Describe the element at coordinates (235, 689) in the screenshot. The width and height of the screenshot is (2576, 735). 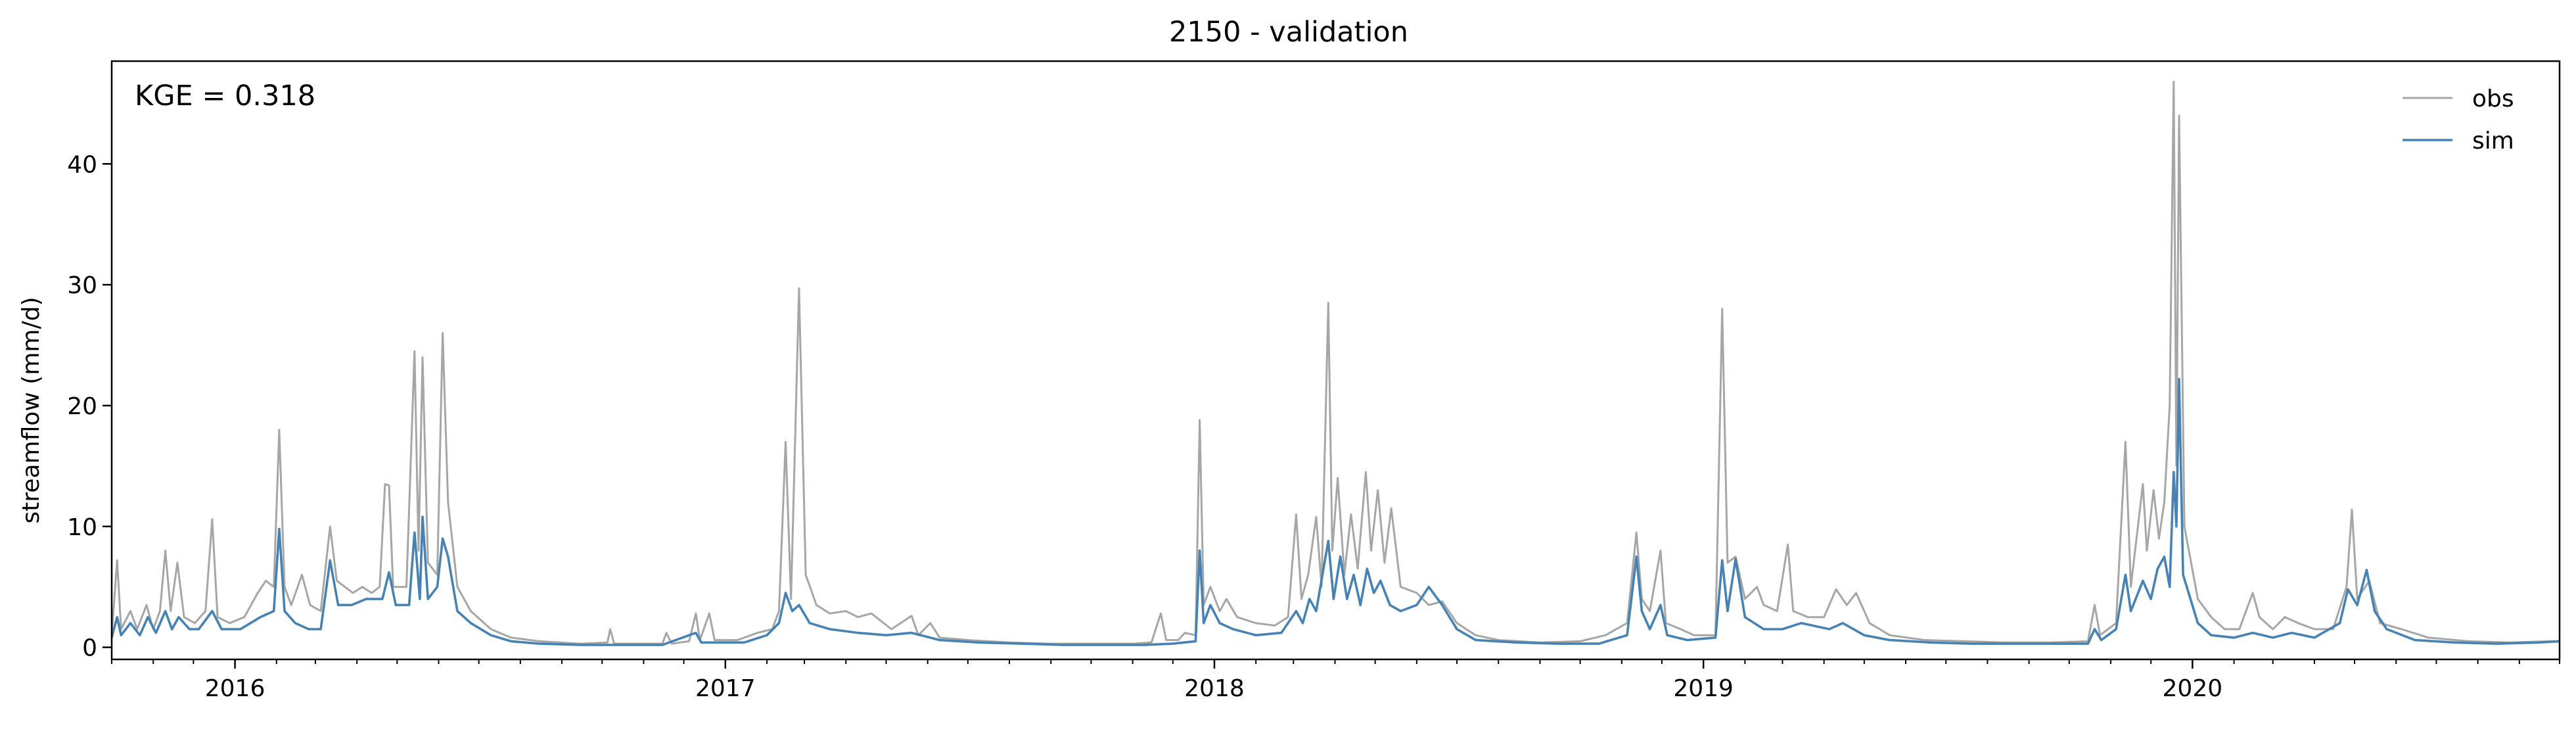
I see `x-tick-label: 2016` at that location.